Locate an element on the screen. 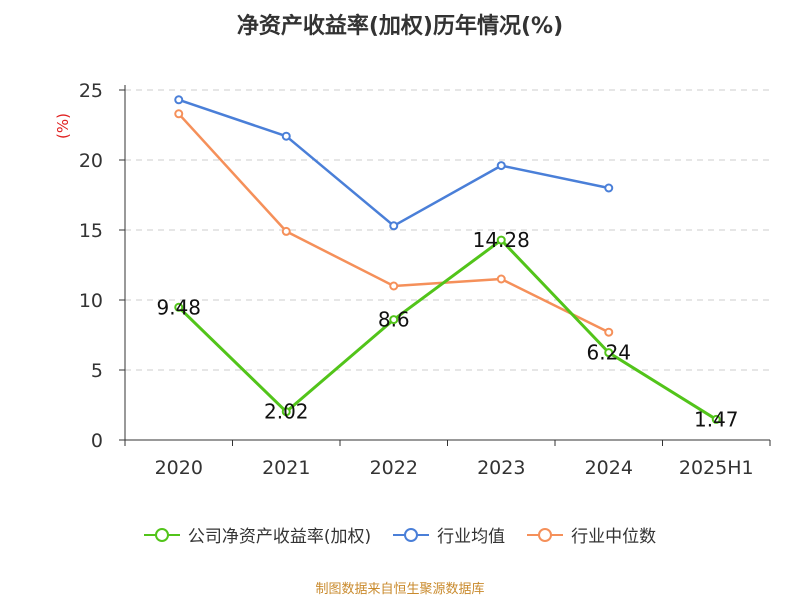 The image size is (800, 600). x-tick-label: 2023 is located at coordinates (501, 468).